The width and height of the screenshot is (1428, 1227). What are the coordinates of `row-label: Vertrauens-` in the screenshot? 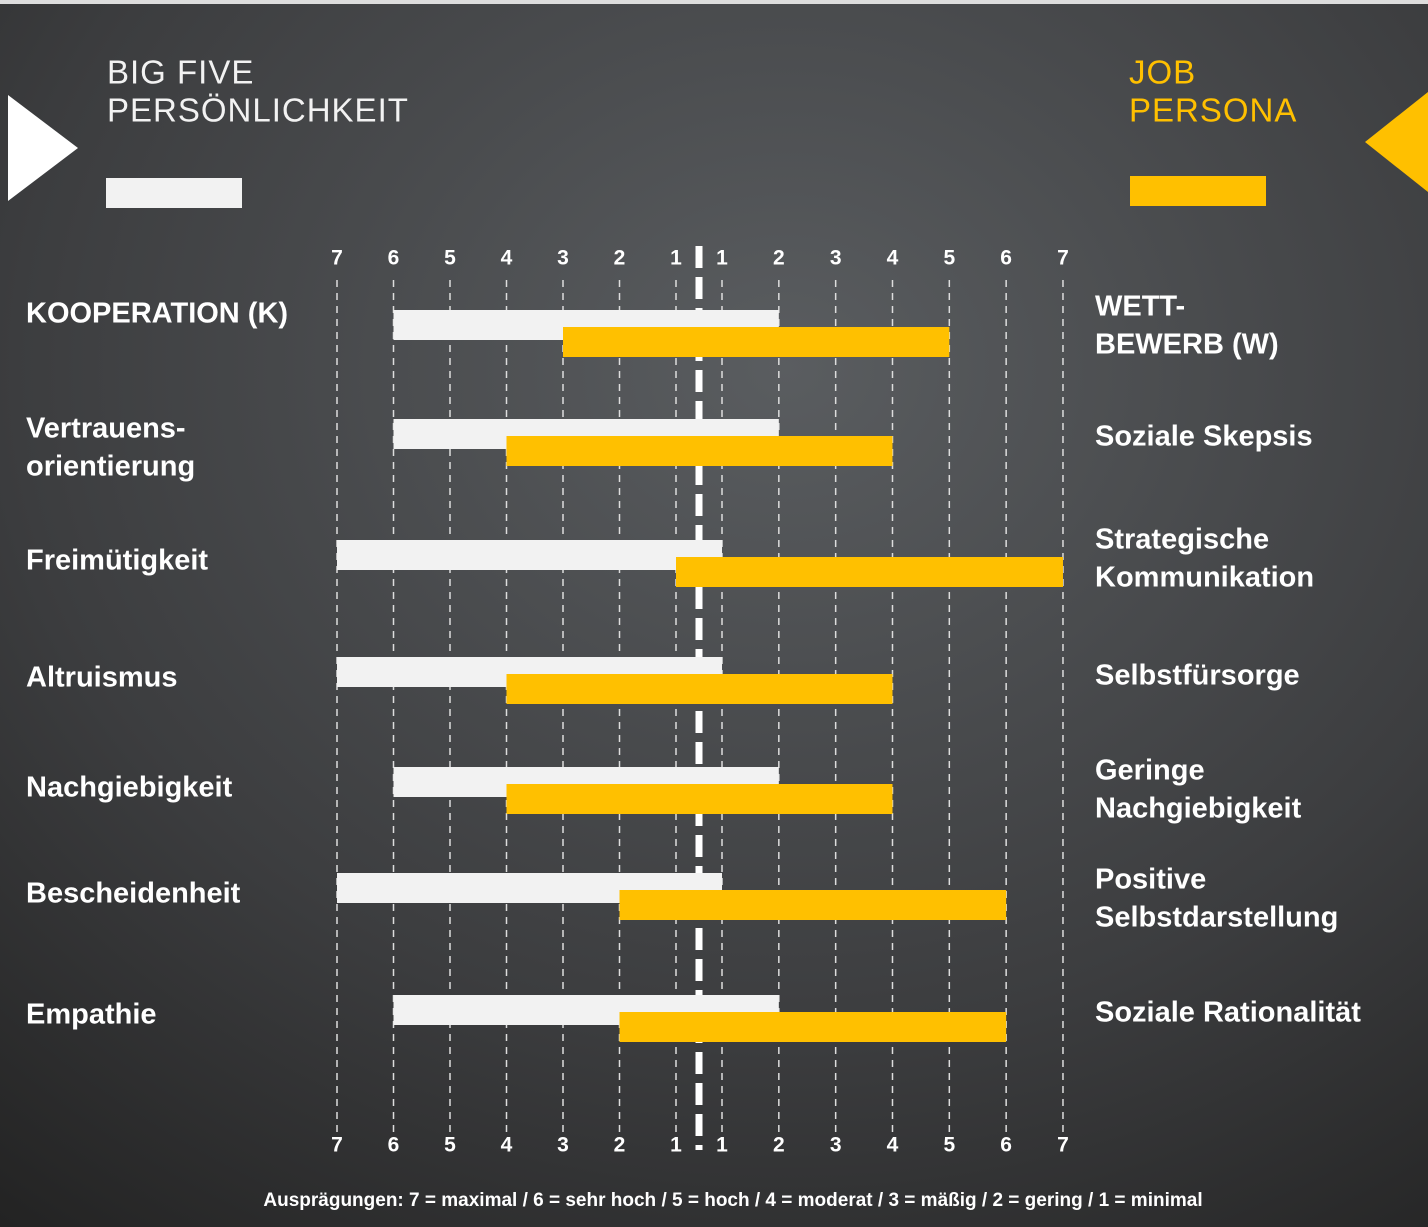 It's located at (106, 429).